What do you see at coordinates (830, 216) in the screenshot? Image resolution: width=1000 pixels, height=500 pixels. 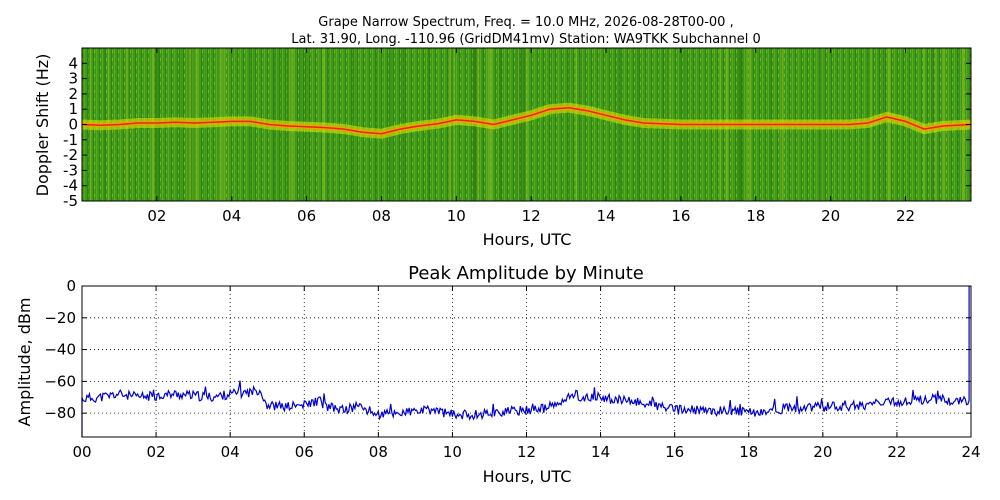 I see `spectrogram-x-tick-label: 20` at bounding box center [830, 216].